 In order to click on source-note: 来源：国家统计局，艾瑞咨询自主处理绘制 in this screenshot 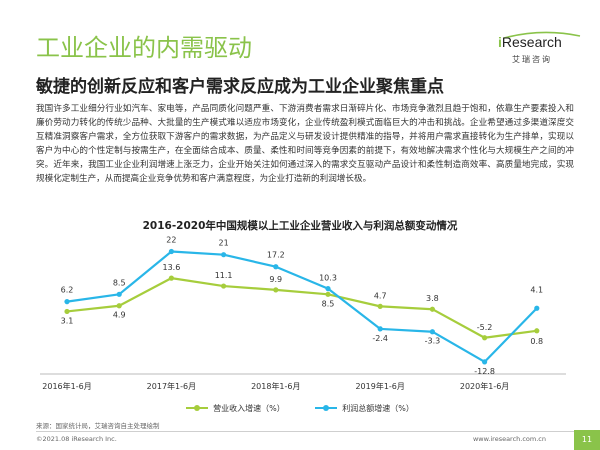, I will do `click(98, 426)`.